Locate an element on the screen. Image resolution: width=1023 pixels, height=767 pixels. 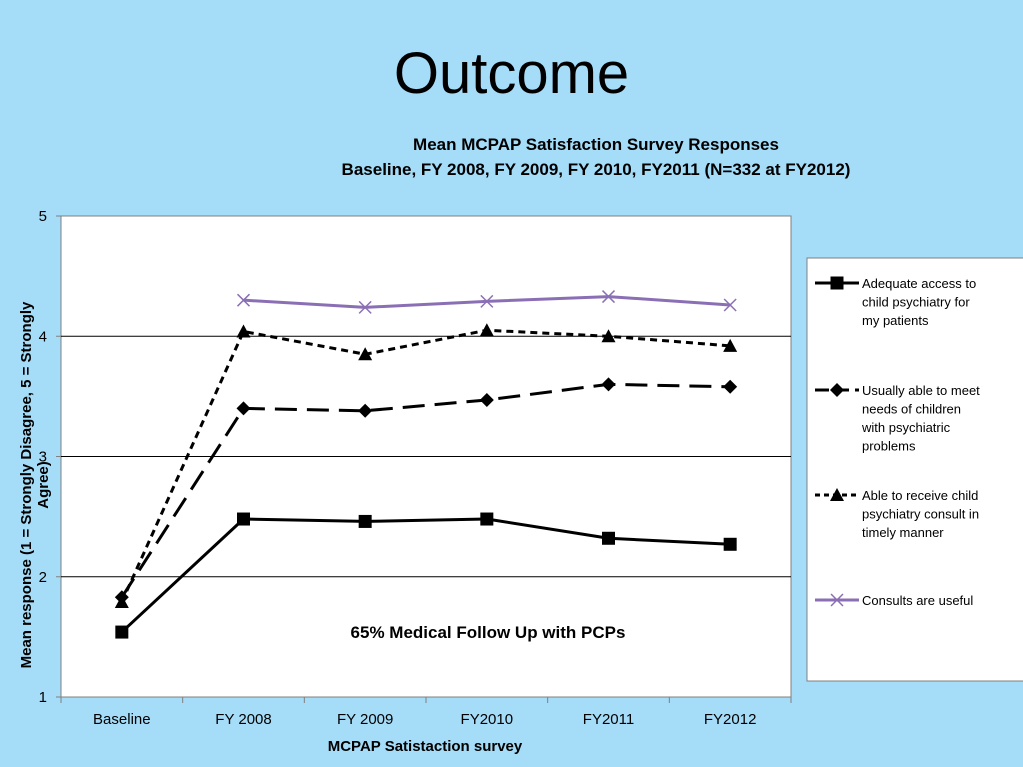
chart-title: Mean MCPAP Satisfaction Survey Responses is located at coordinates (596, 144).